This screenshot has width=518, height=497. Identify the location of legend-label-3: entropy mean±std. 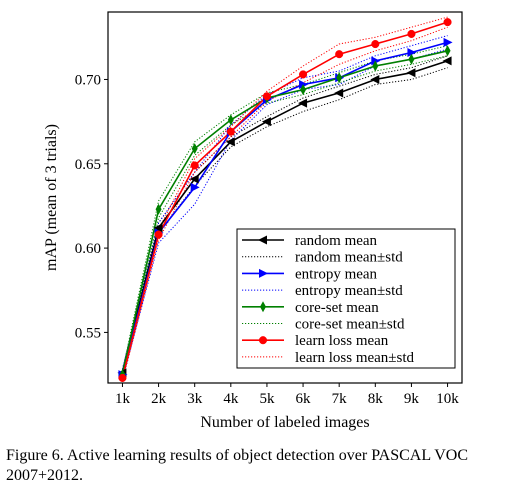
(349, 291).